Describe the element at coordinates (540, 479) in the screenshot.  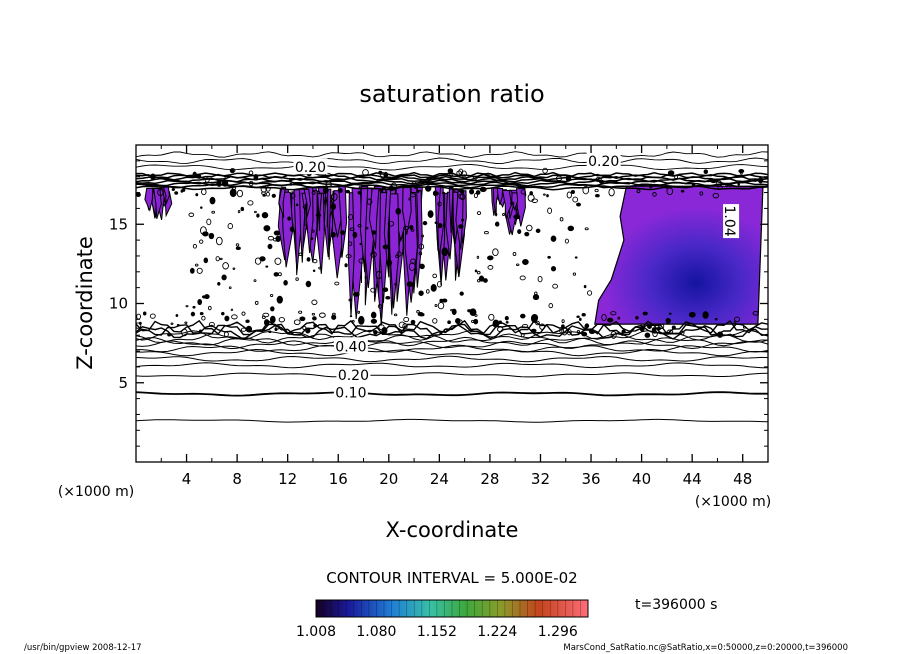
I see `x-tick-label-7: 32` at that location.